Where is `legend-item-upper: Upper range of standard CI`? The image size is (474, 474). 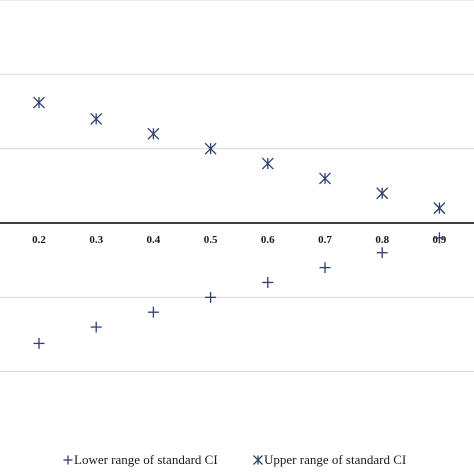
legend-item-upper: Upper range of standard CI is located at coordinates (329, 459).